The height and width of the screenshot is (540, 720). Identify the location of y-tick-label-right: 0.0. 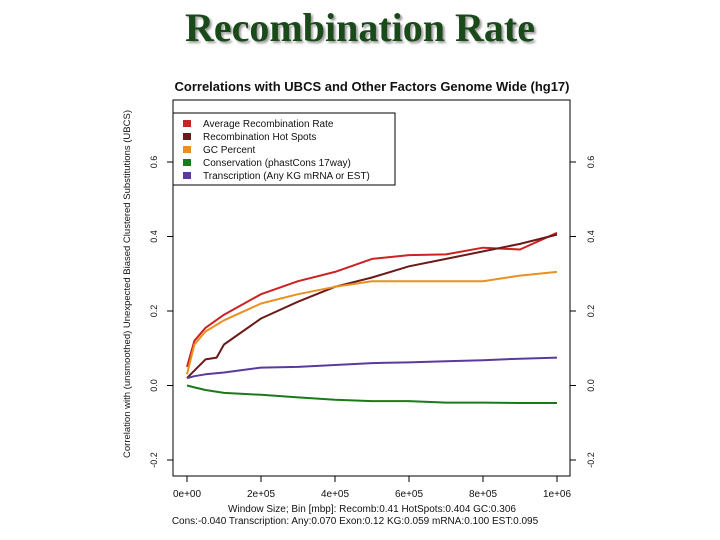
(591, 385).